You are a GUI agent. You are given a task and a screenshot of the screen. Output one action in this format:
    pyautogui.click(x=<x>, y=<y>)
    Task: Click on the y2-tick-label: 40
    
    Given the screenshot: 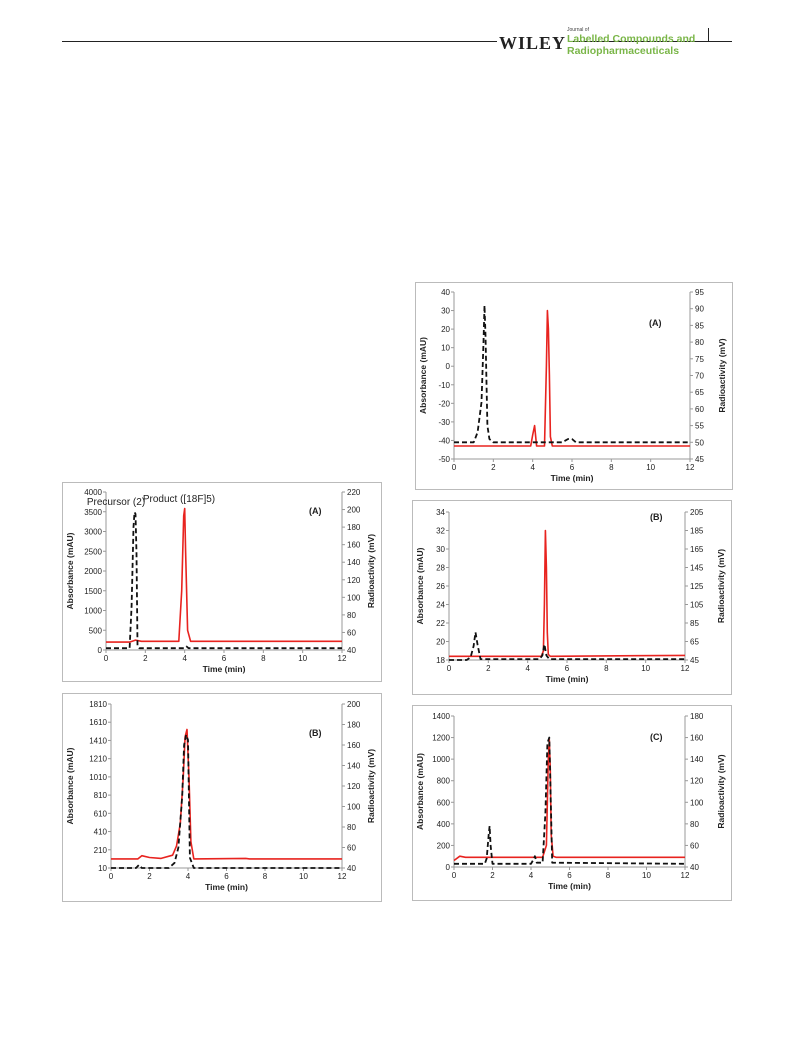 What is the action you would take?
    pyautogui.click(x=351, y=650)
    